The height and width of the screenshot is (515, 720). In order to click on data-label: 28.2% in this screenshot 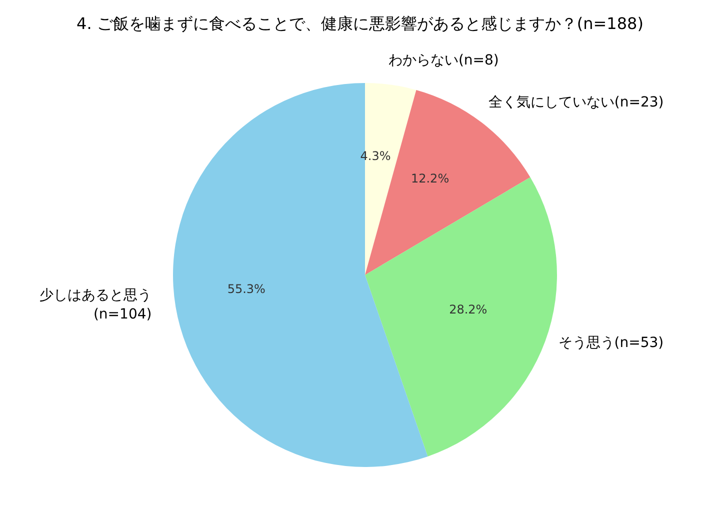, I will do `click(468, 309)`.